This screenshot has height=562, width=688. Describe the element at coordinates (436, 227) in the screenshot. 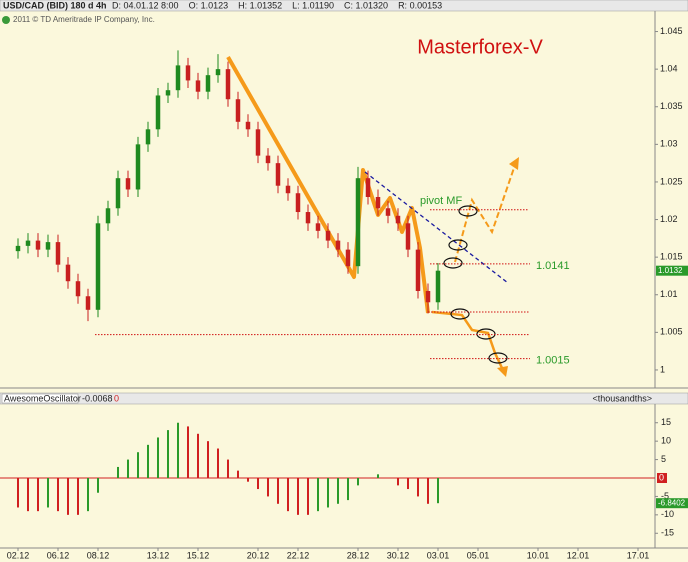

I see `trend-line` at that location.